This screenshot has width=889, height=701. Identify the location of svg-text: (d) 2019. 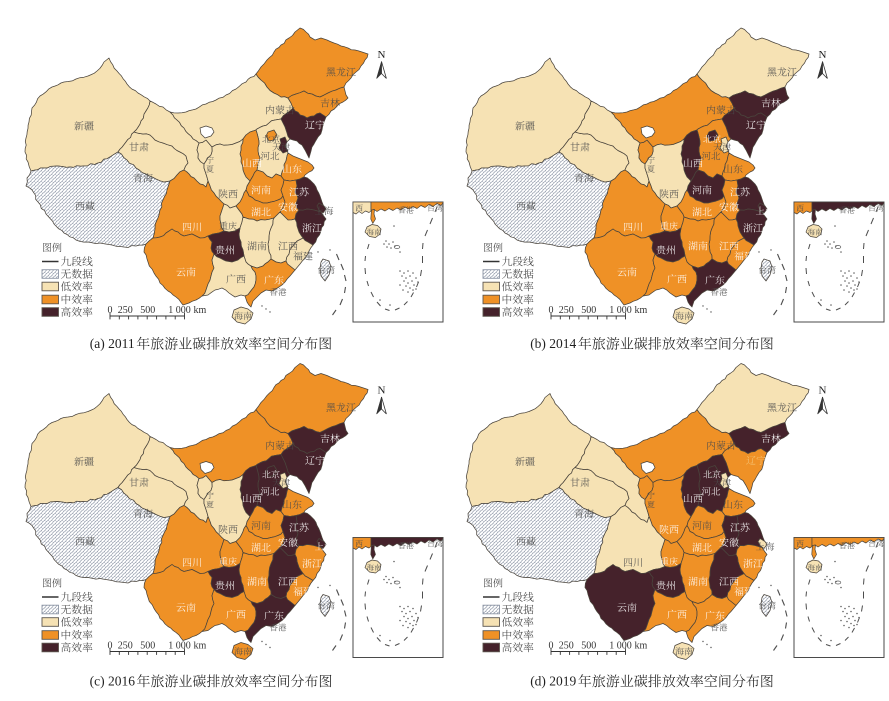
(553, 681).